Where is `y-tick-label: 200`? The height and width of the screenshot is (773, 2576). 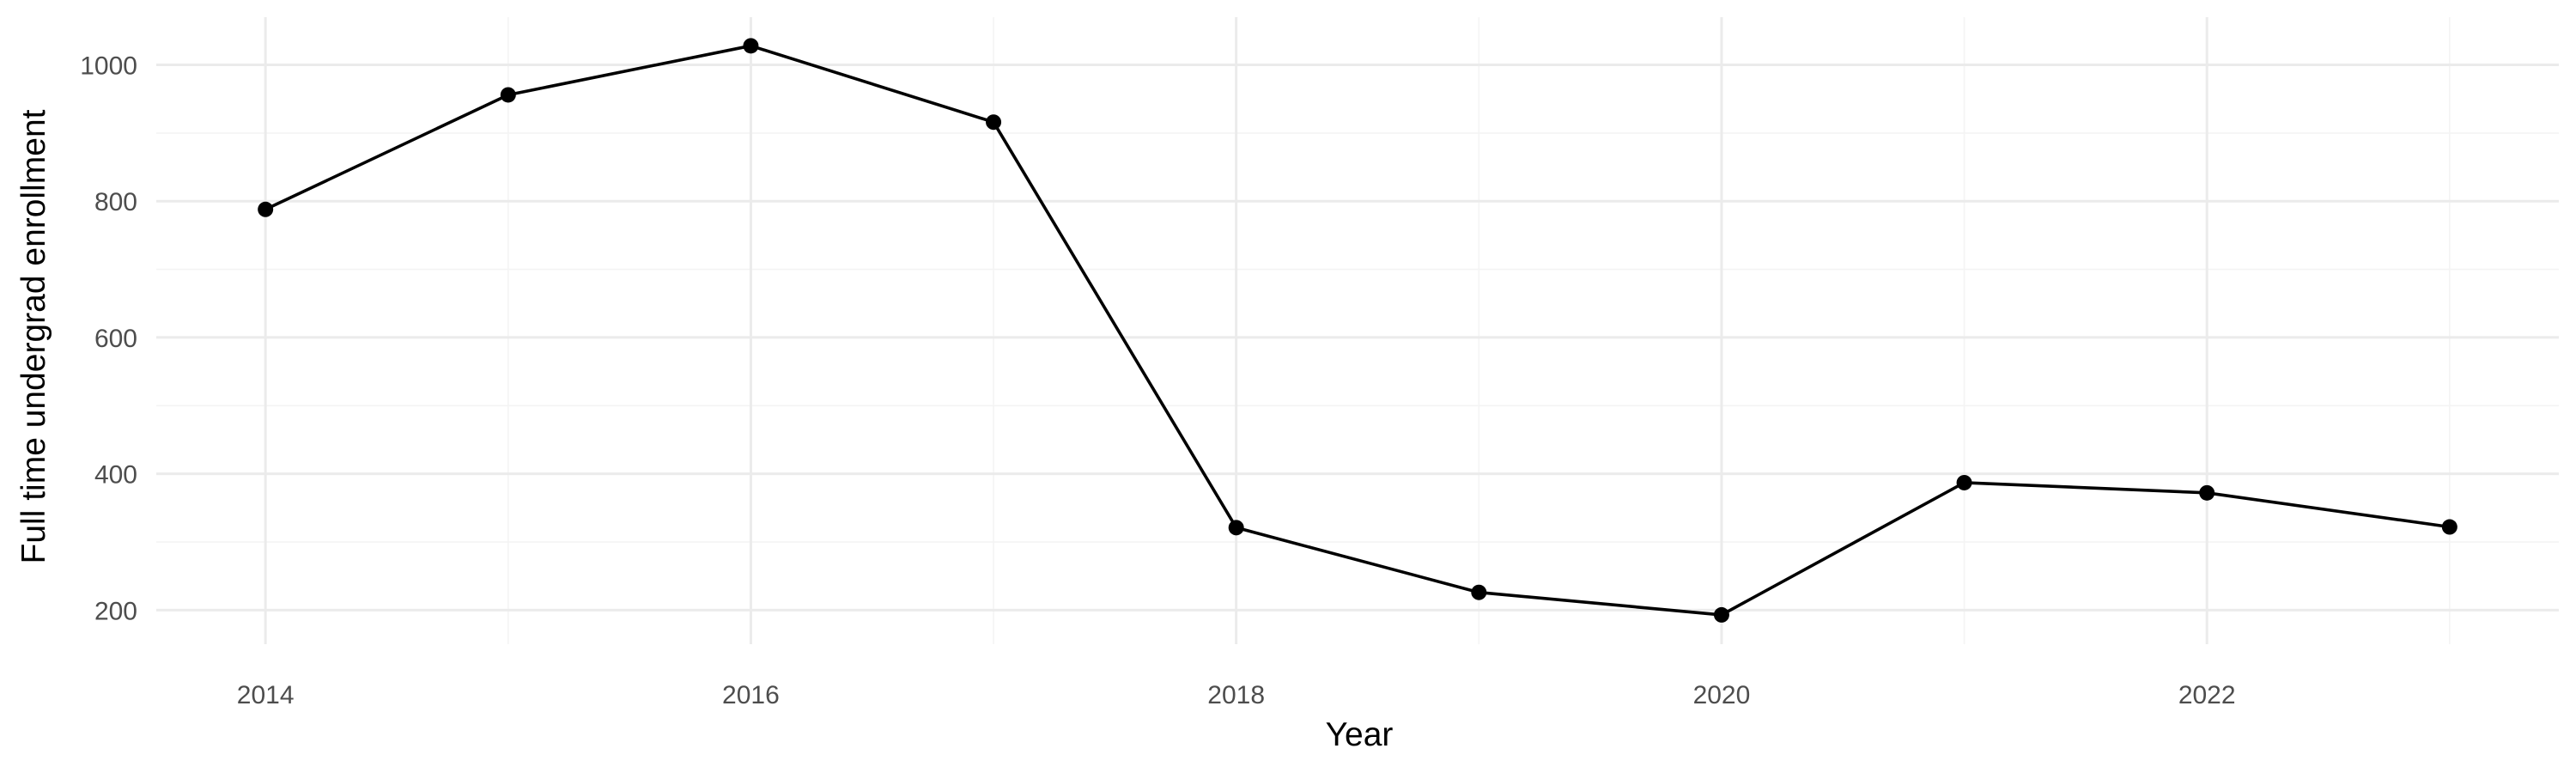
y-tick-label: 200 is located at coordinates (116, 611).